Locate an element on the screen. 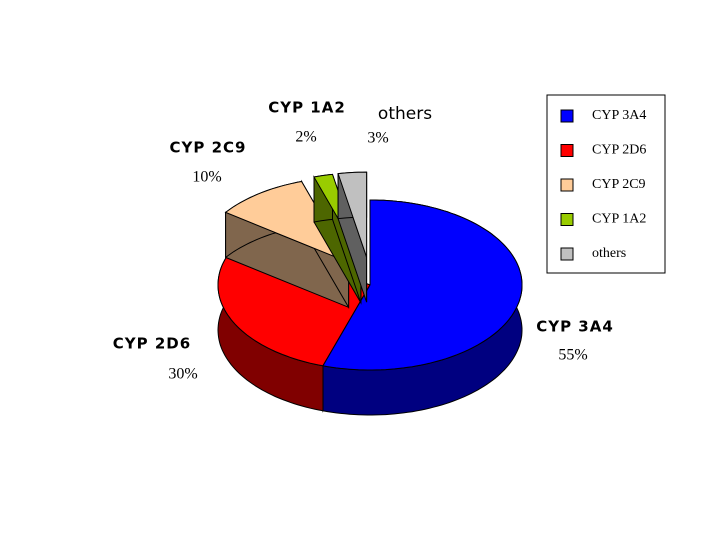 The width and height of the screenshot is (720, 540). slice-label: CYP 2C9 is located at coordinates (208, 148).